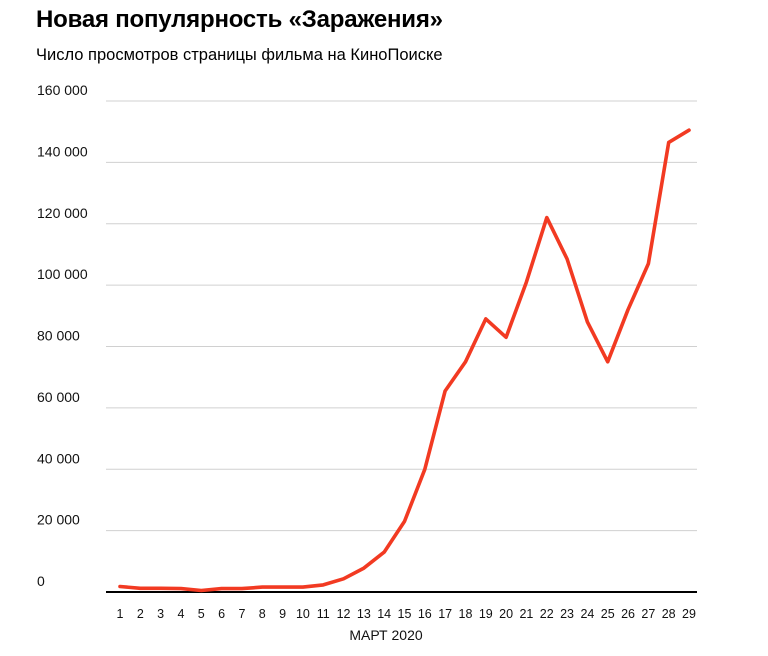 The width and height of the screenshot is (768, 656). What do you see at coordinates (344, 614) in the screenshot?
I see `x-tick-label: 12` at bounding box center [344, 614].